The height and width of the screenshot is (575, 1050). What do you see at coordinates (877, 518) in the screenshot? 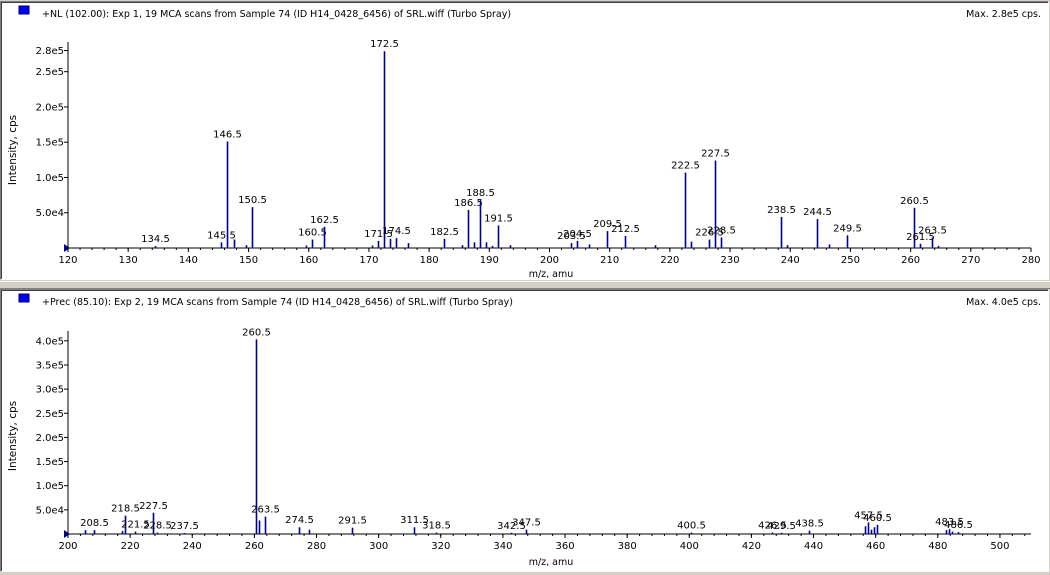
I see `peak-label: 460.5` at bounding box center [877, 518].